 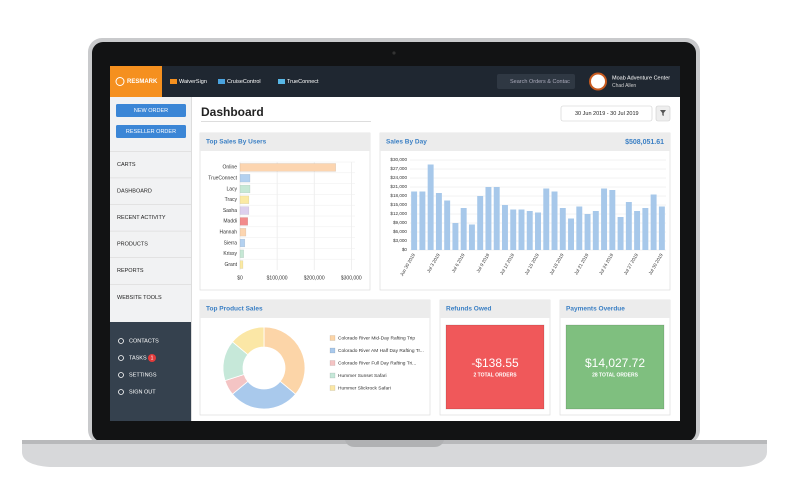 I want to click on legend-label: Colorado River Mid-Day Rafting Trip, so click(x=376, y=338).